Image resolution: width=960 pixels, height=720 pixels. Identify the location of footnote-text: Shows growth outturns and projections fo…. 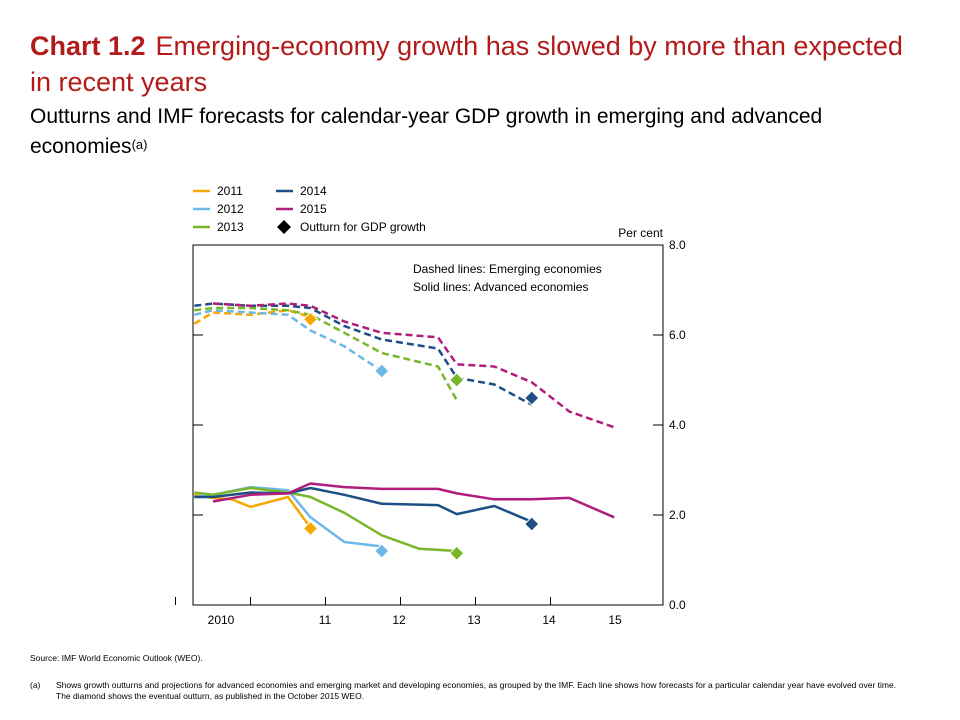
(476, 690).